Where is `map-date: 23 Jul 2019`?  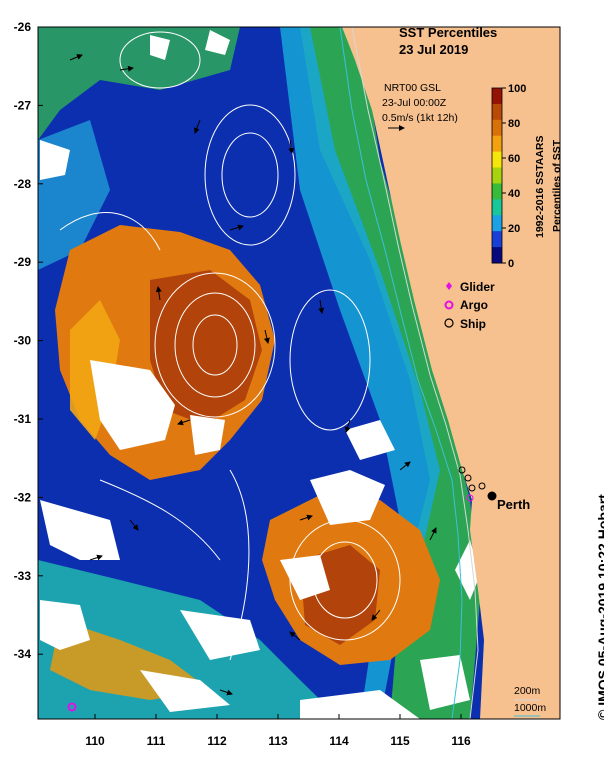 map-date: 23 Jul 2019 is located at coordinates (433, 49).